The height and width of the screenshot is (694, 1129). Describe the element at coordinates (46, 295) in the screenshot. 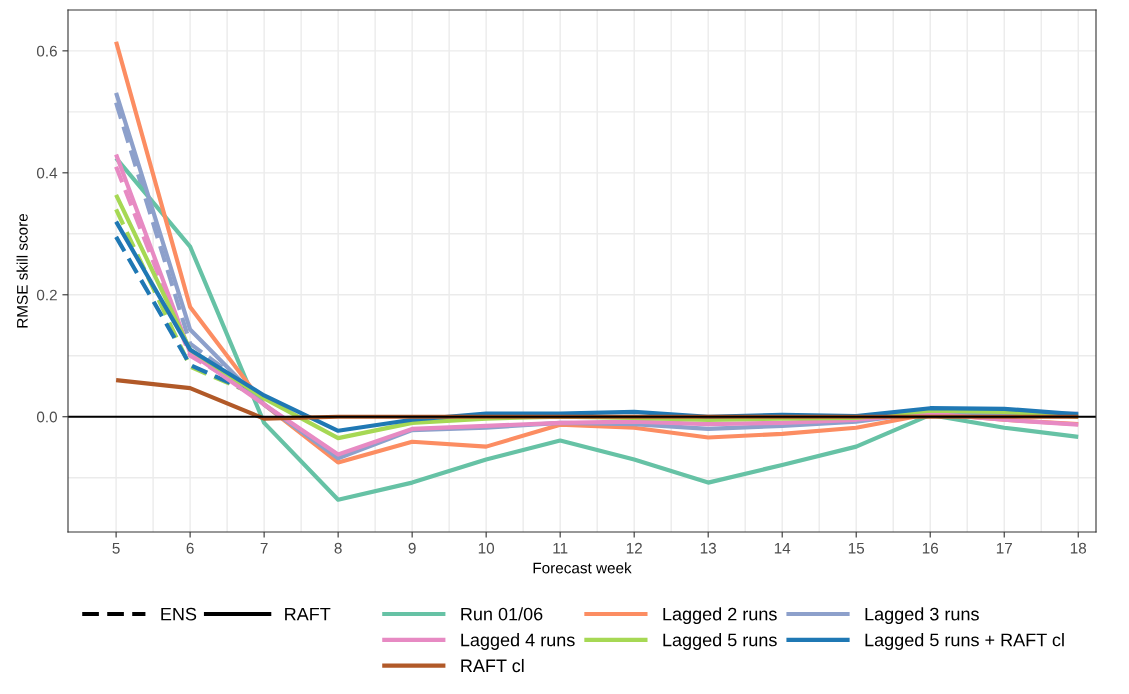

I see `y-tick-label: 0.2` at that location.